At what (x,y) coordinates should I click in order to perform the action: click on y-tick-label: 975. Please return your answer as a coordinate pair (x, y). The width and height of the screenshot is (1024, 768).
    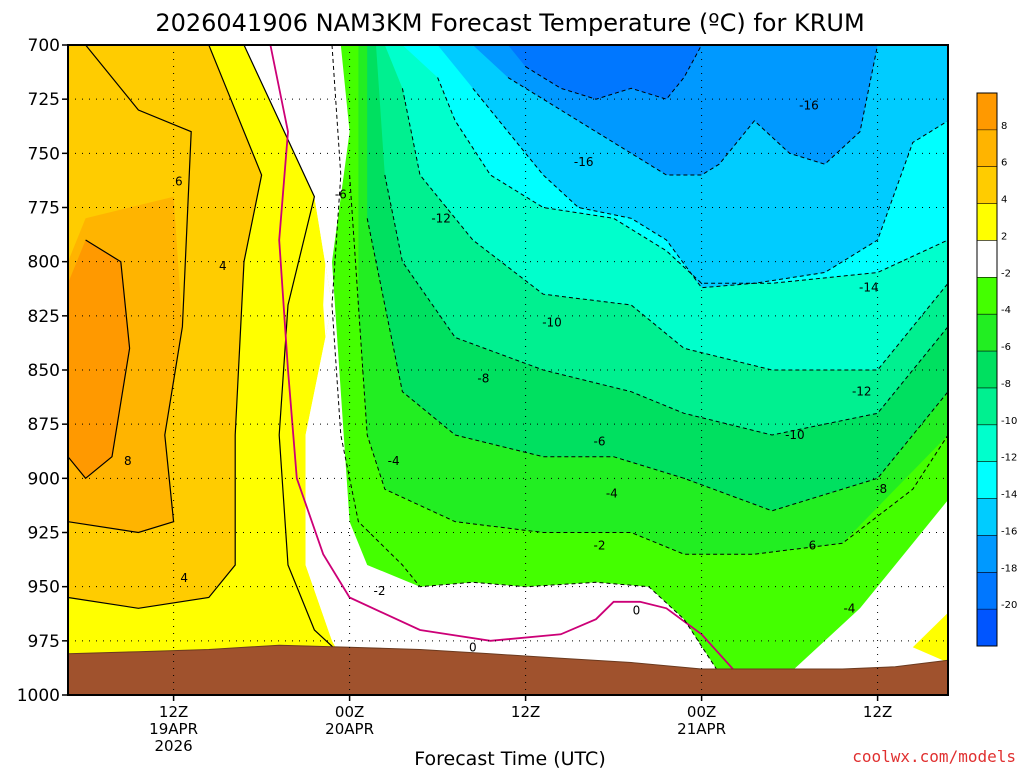
    Looking at the image, I should click on (44, 642).